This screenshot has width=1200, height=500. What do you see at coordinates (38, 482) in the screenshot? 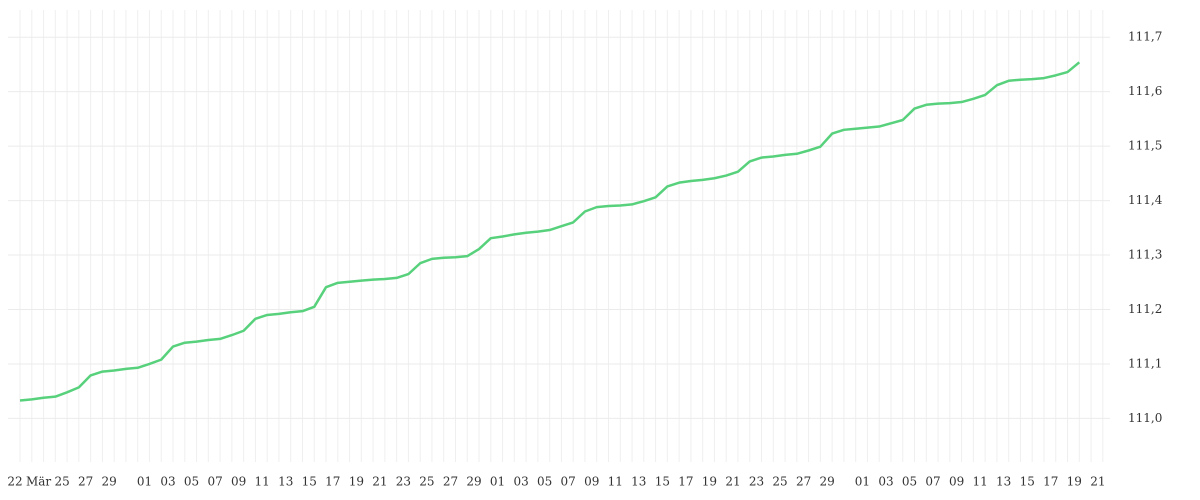
I see `x-tick-label: Mär` at bounding box center [38, 482].